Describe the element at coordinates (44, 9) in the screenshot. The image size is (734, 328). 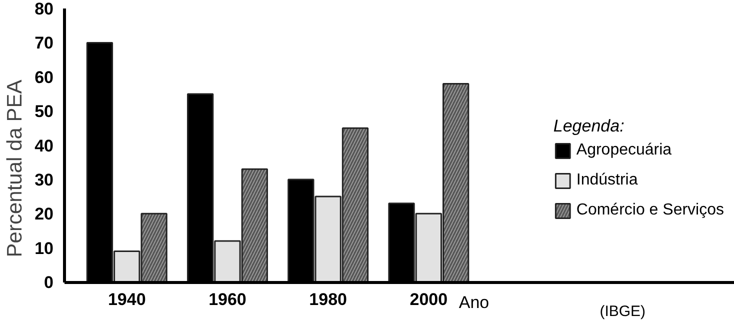
I see `y-tick-label: 80` at that location.